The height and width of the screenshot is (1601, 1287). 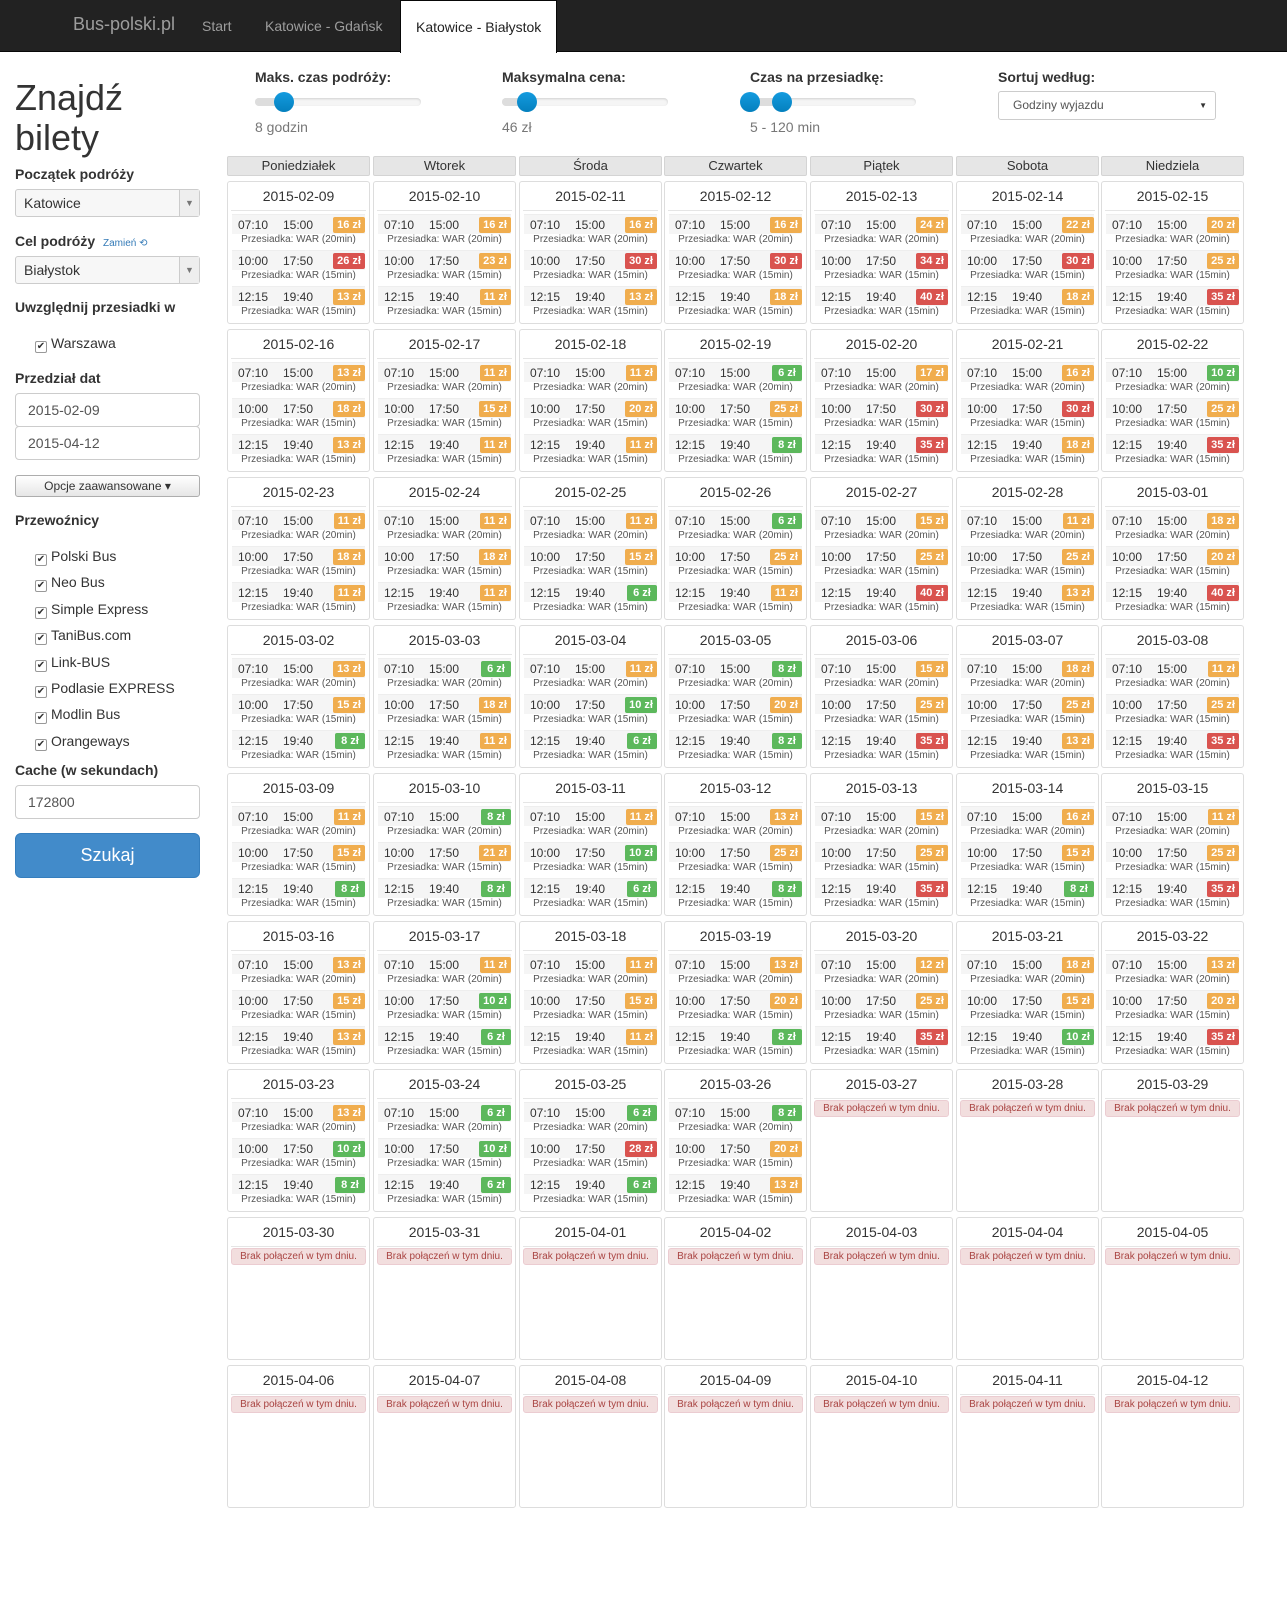 What do you see at coordinates (444, 859) in the screenshot?
I see `connection-row: 10:00 17:50 21 zł Przesiadka: WAR (15min)` at bounding box center [444, 859].